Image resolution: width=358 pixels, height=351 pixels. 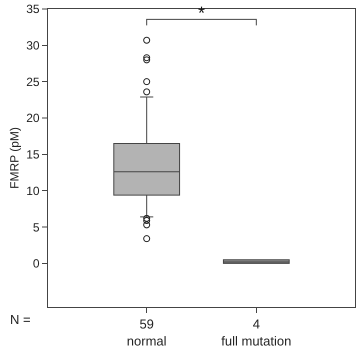 I want to click on annotation: *, so click(x=202, y=13).